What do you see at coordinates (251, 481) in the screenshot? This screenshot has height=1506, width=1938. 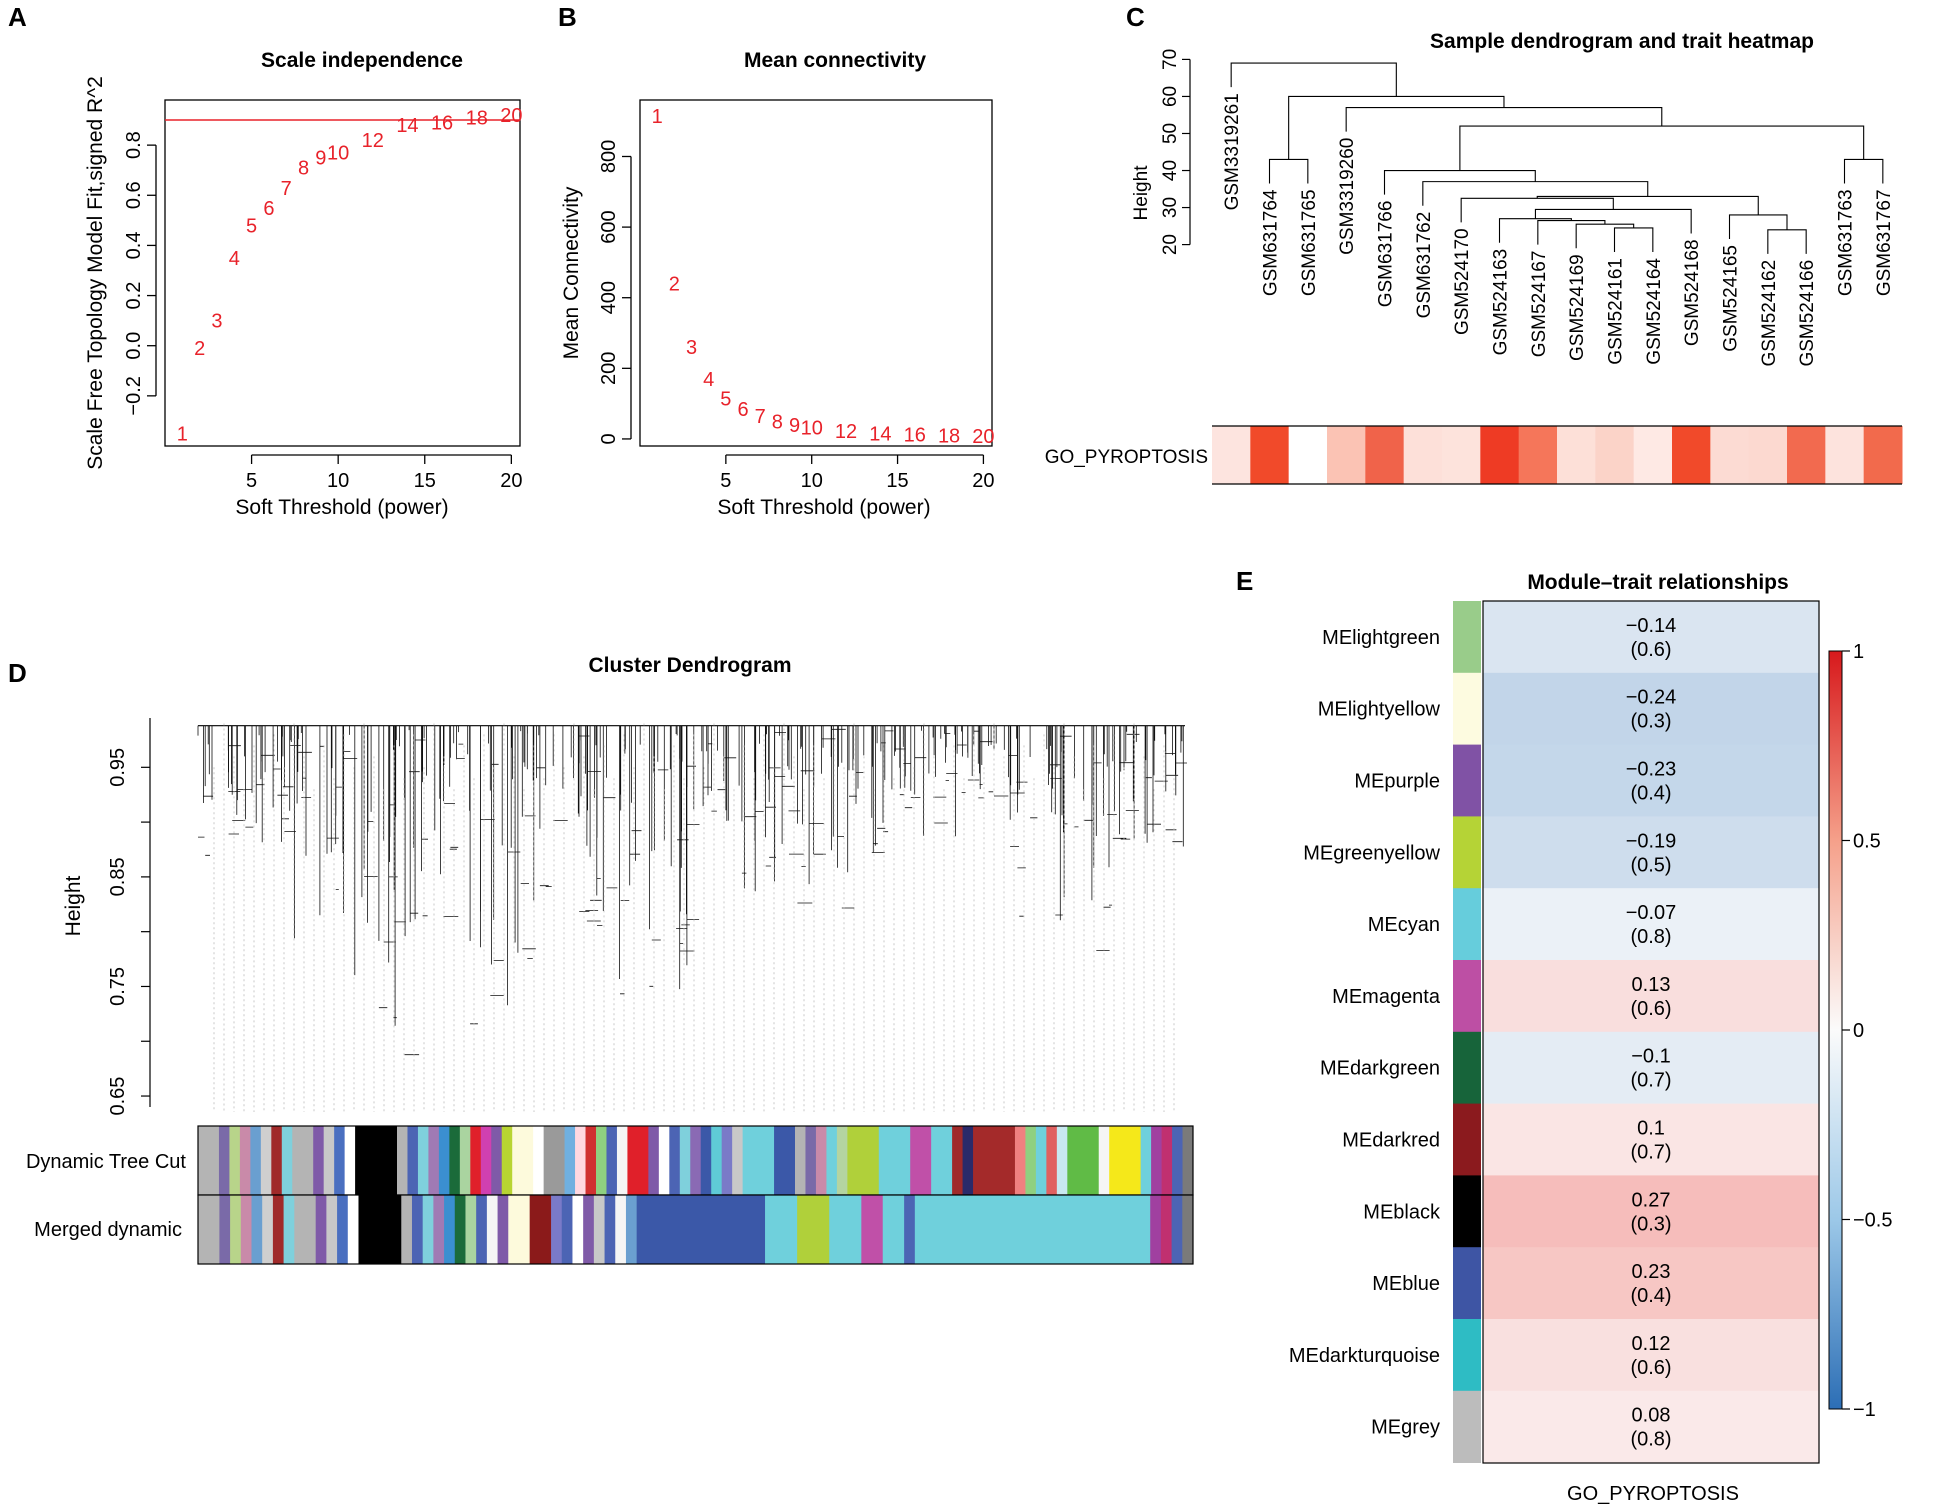 I see `x-tick-label: 5` at bounding box center [251, 481].